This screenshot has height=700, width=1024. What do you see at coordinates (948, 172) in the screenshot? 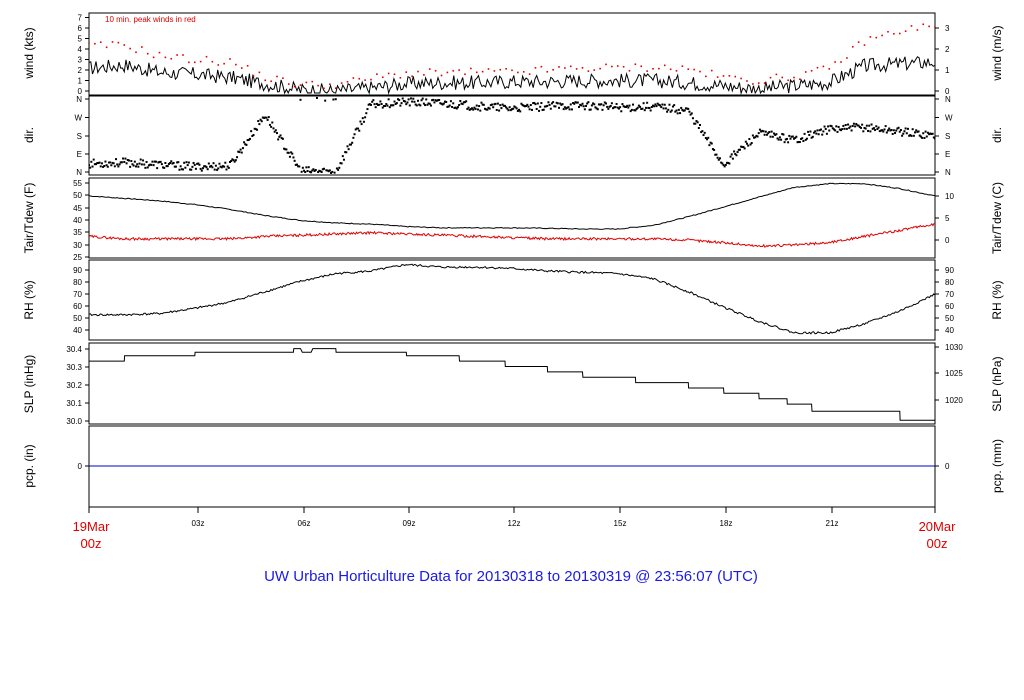
I see `y-tick-label-right: N` at bounding box center [948, 172].